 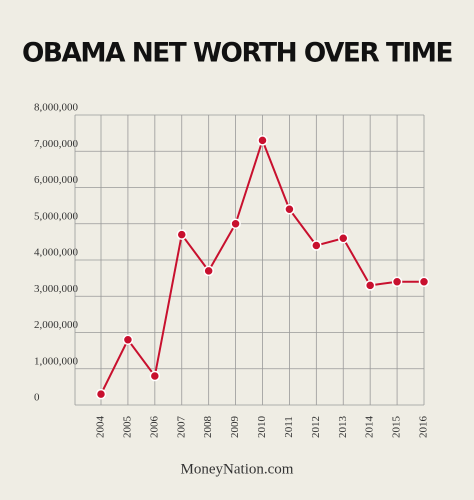 I want to click on chart-title: OBAMA NET WORTH OVER TIME, so click(x=237, y=53).